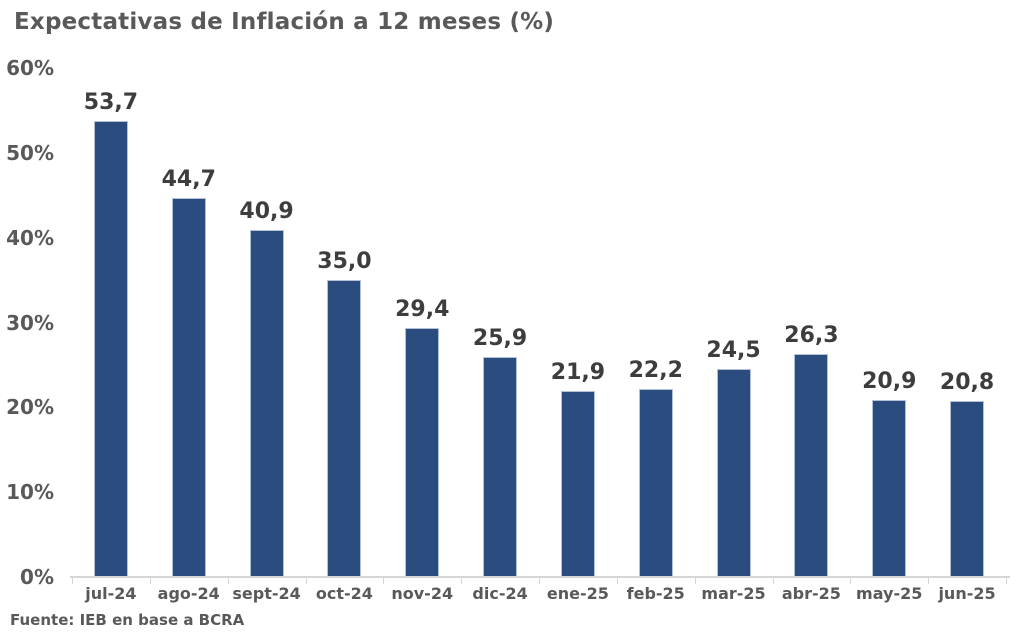 Image resolution: width=1024 pixels, height=636 pixels. I want to click on x-axis-label: dic-24, so click(500, 593).